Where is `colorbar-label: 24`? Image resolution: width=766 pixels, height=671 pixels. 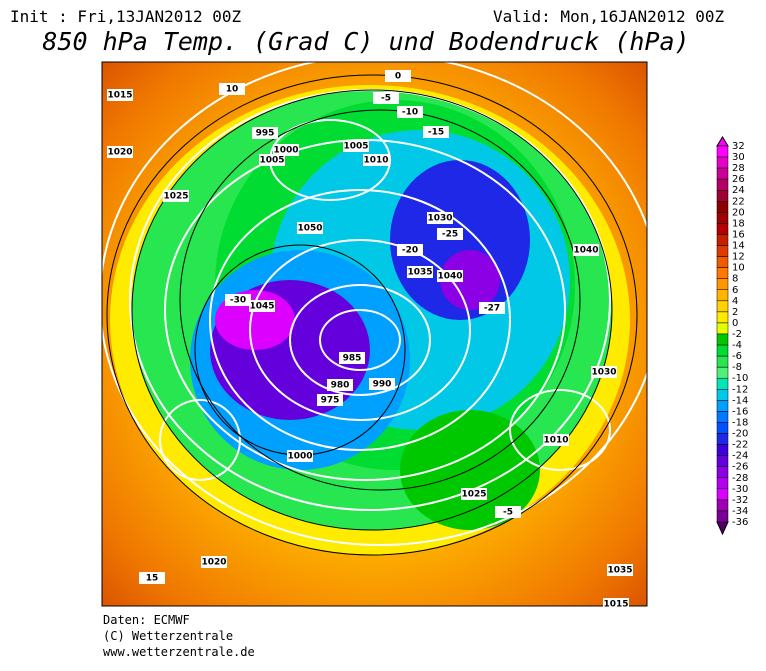 colorbar-label: 24 is located at coordinates (738, 190).